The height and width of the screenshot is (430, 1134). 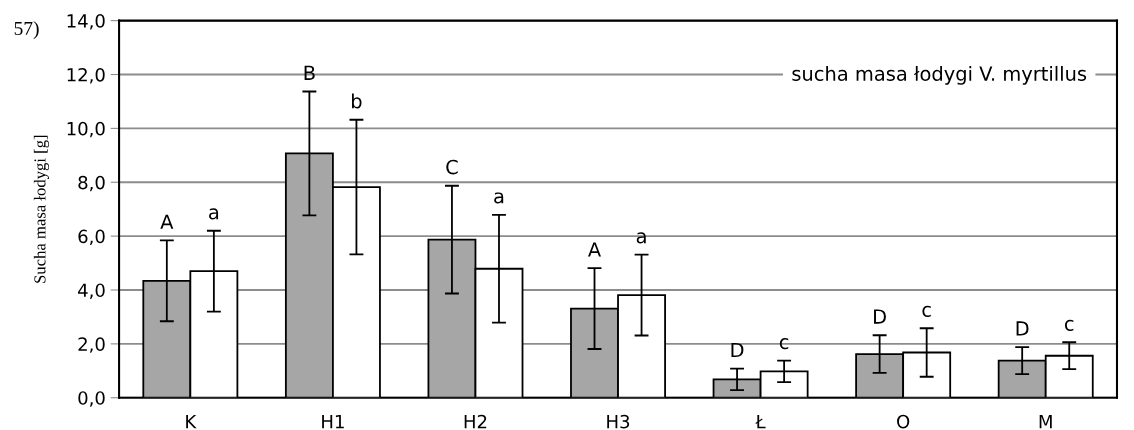 What do you see at coordinates (357, 101) in the screenshot?
I see `annotation: b` at bounding box center [357, 101].